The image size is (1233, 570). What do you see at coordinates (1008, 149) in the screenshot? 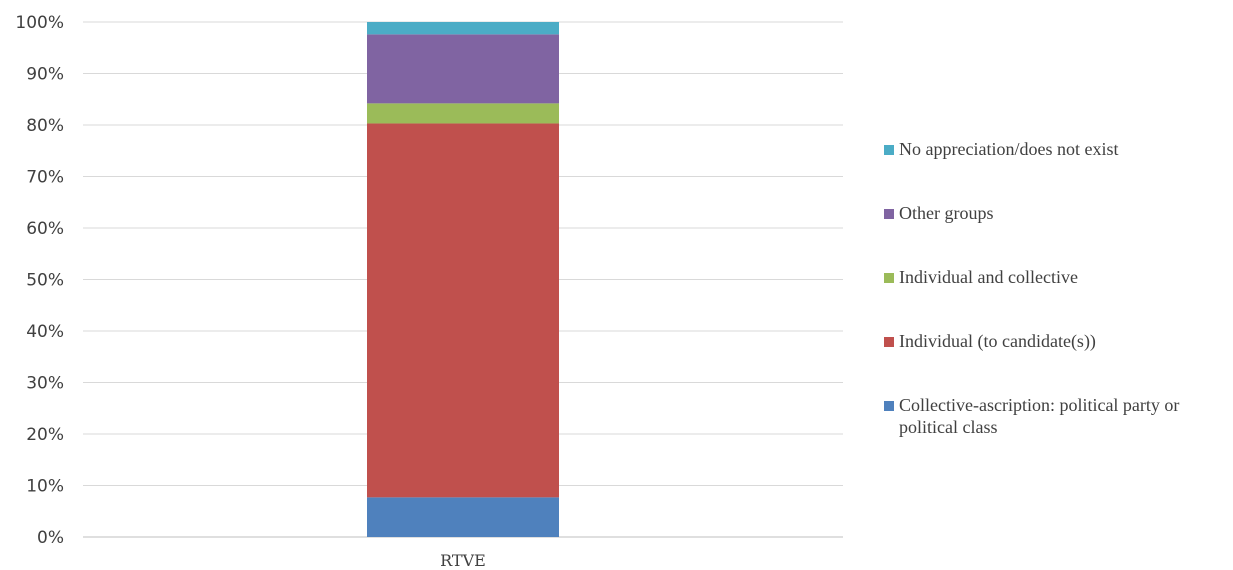
I see `legend-label: No appreciation/does not exist` at bounding box center [1008, 149].